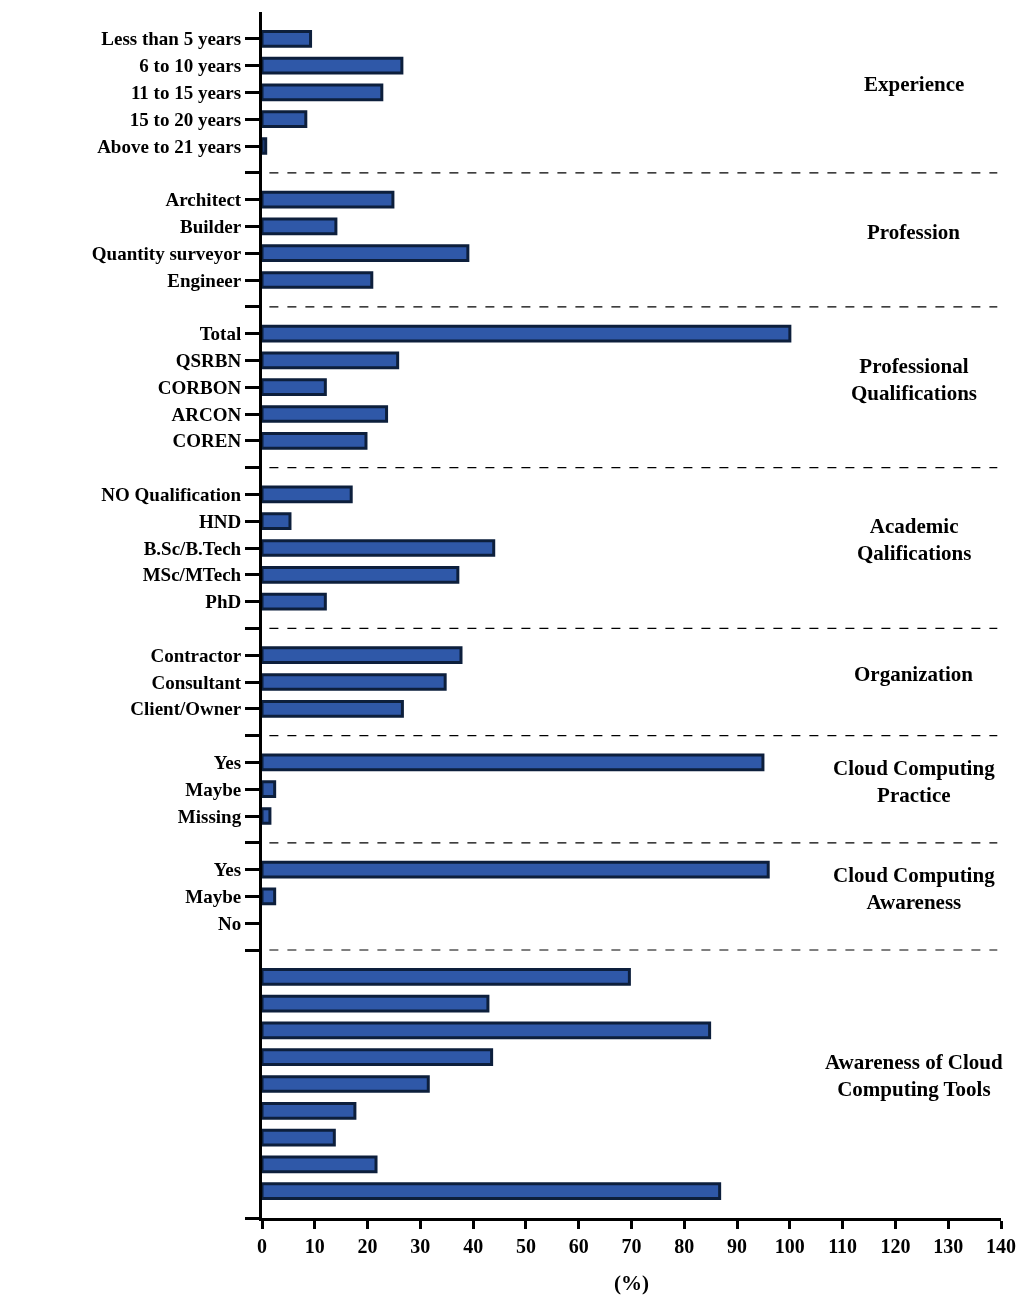 The height and width of the screenshot is (1304, 1028). I want to click on y-tick-label: PhD, so click(223, 602).